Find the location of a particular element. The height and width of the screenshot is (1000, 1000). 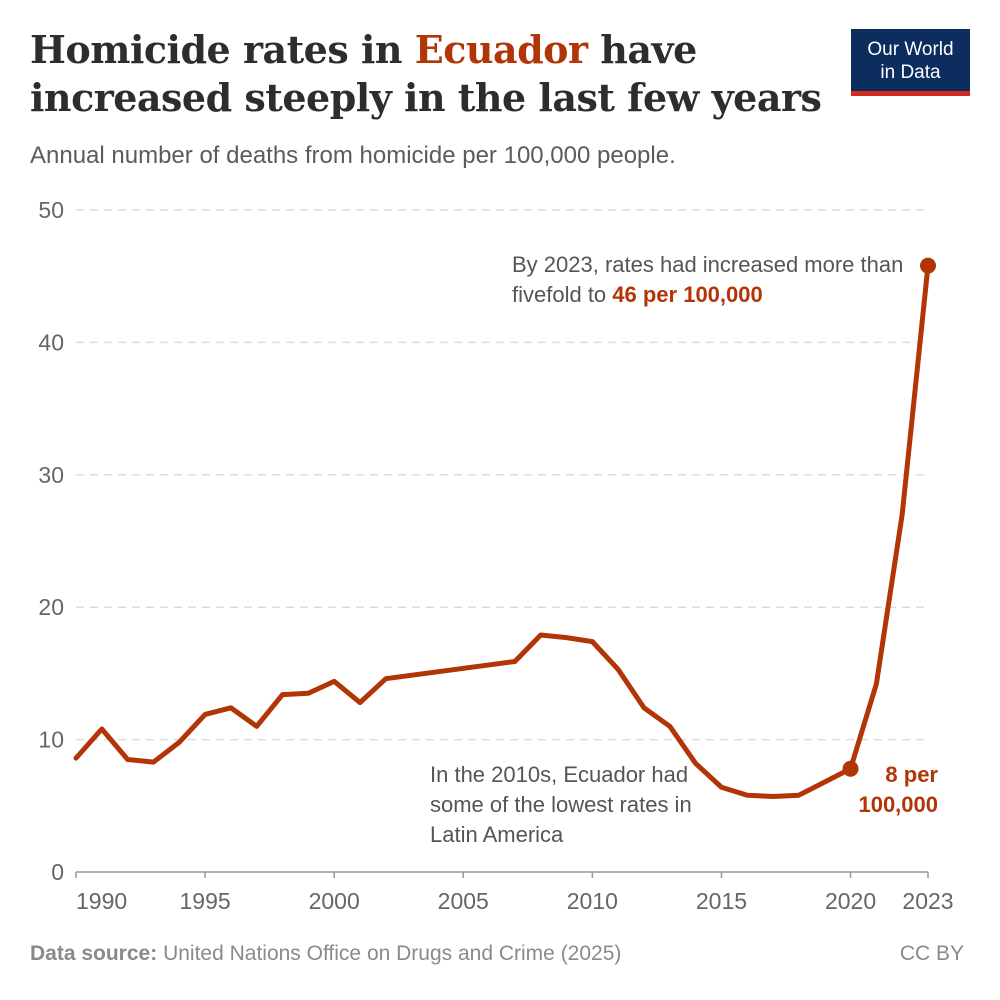

x-tick-label: 1995 is located at coordinates (205, 901).